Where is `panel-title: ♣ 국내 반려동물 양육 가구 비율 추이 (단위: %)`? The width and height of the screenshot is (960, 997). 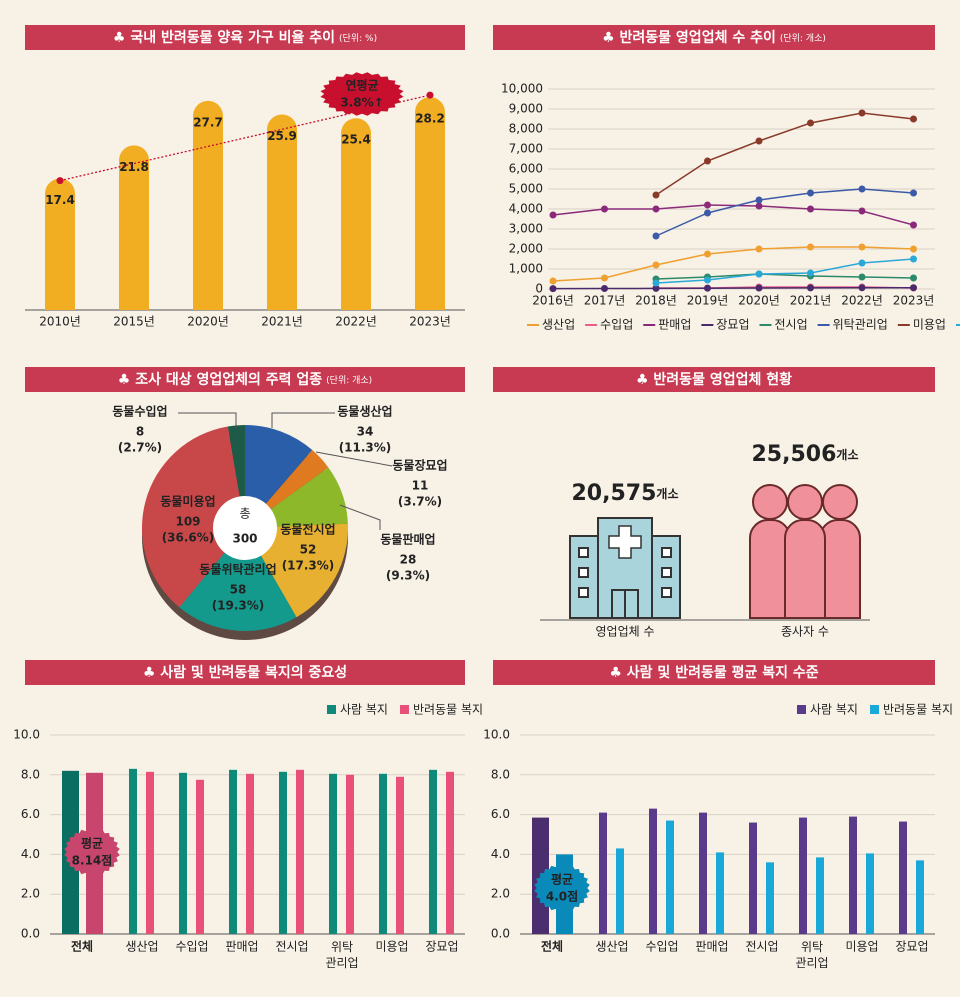
panel-title: ♣ 국내 반려동물 양육 가구 비율 추이 (단위: %) is located at coordinates (245, 37).